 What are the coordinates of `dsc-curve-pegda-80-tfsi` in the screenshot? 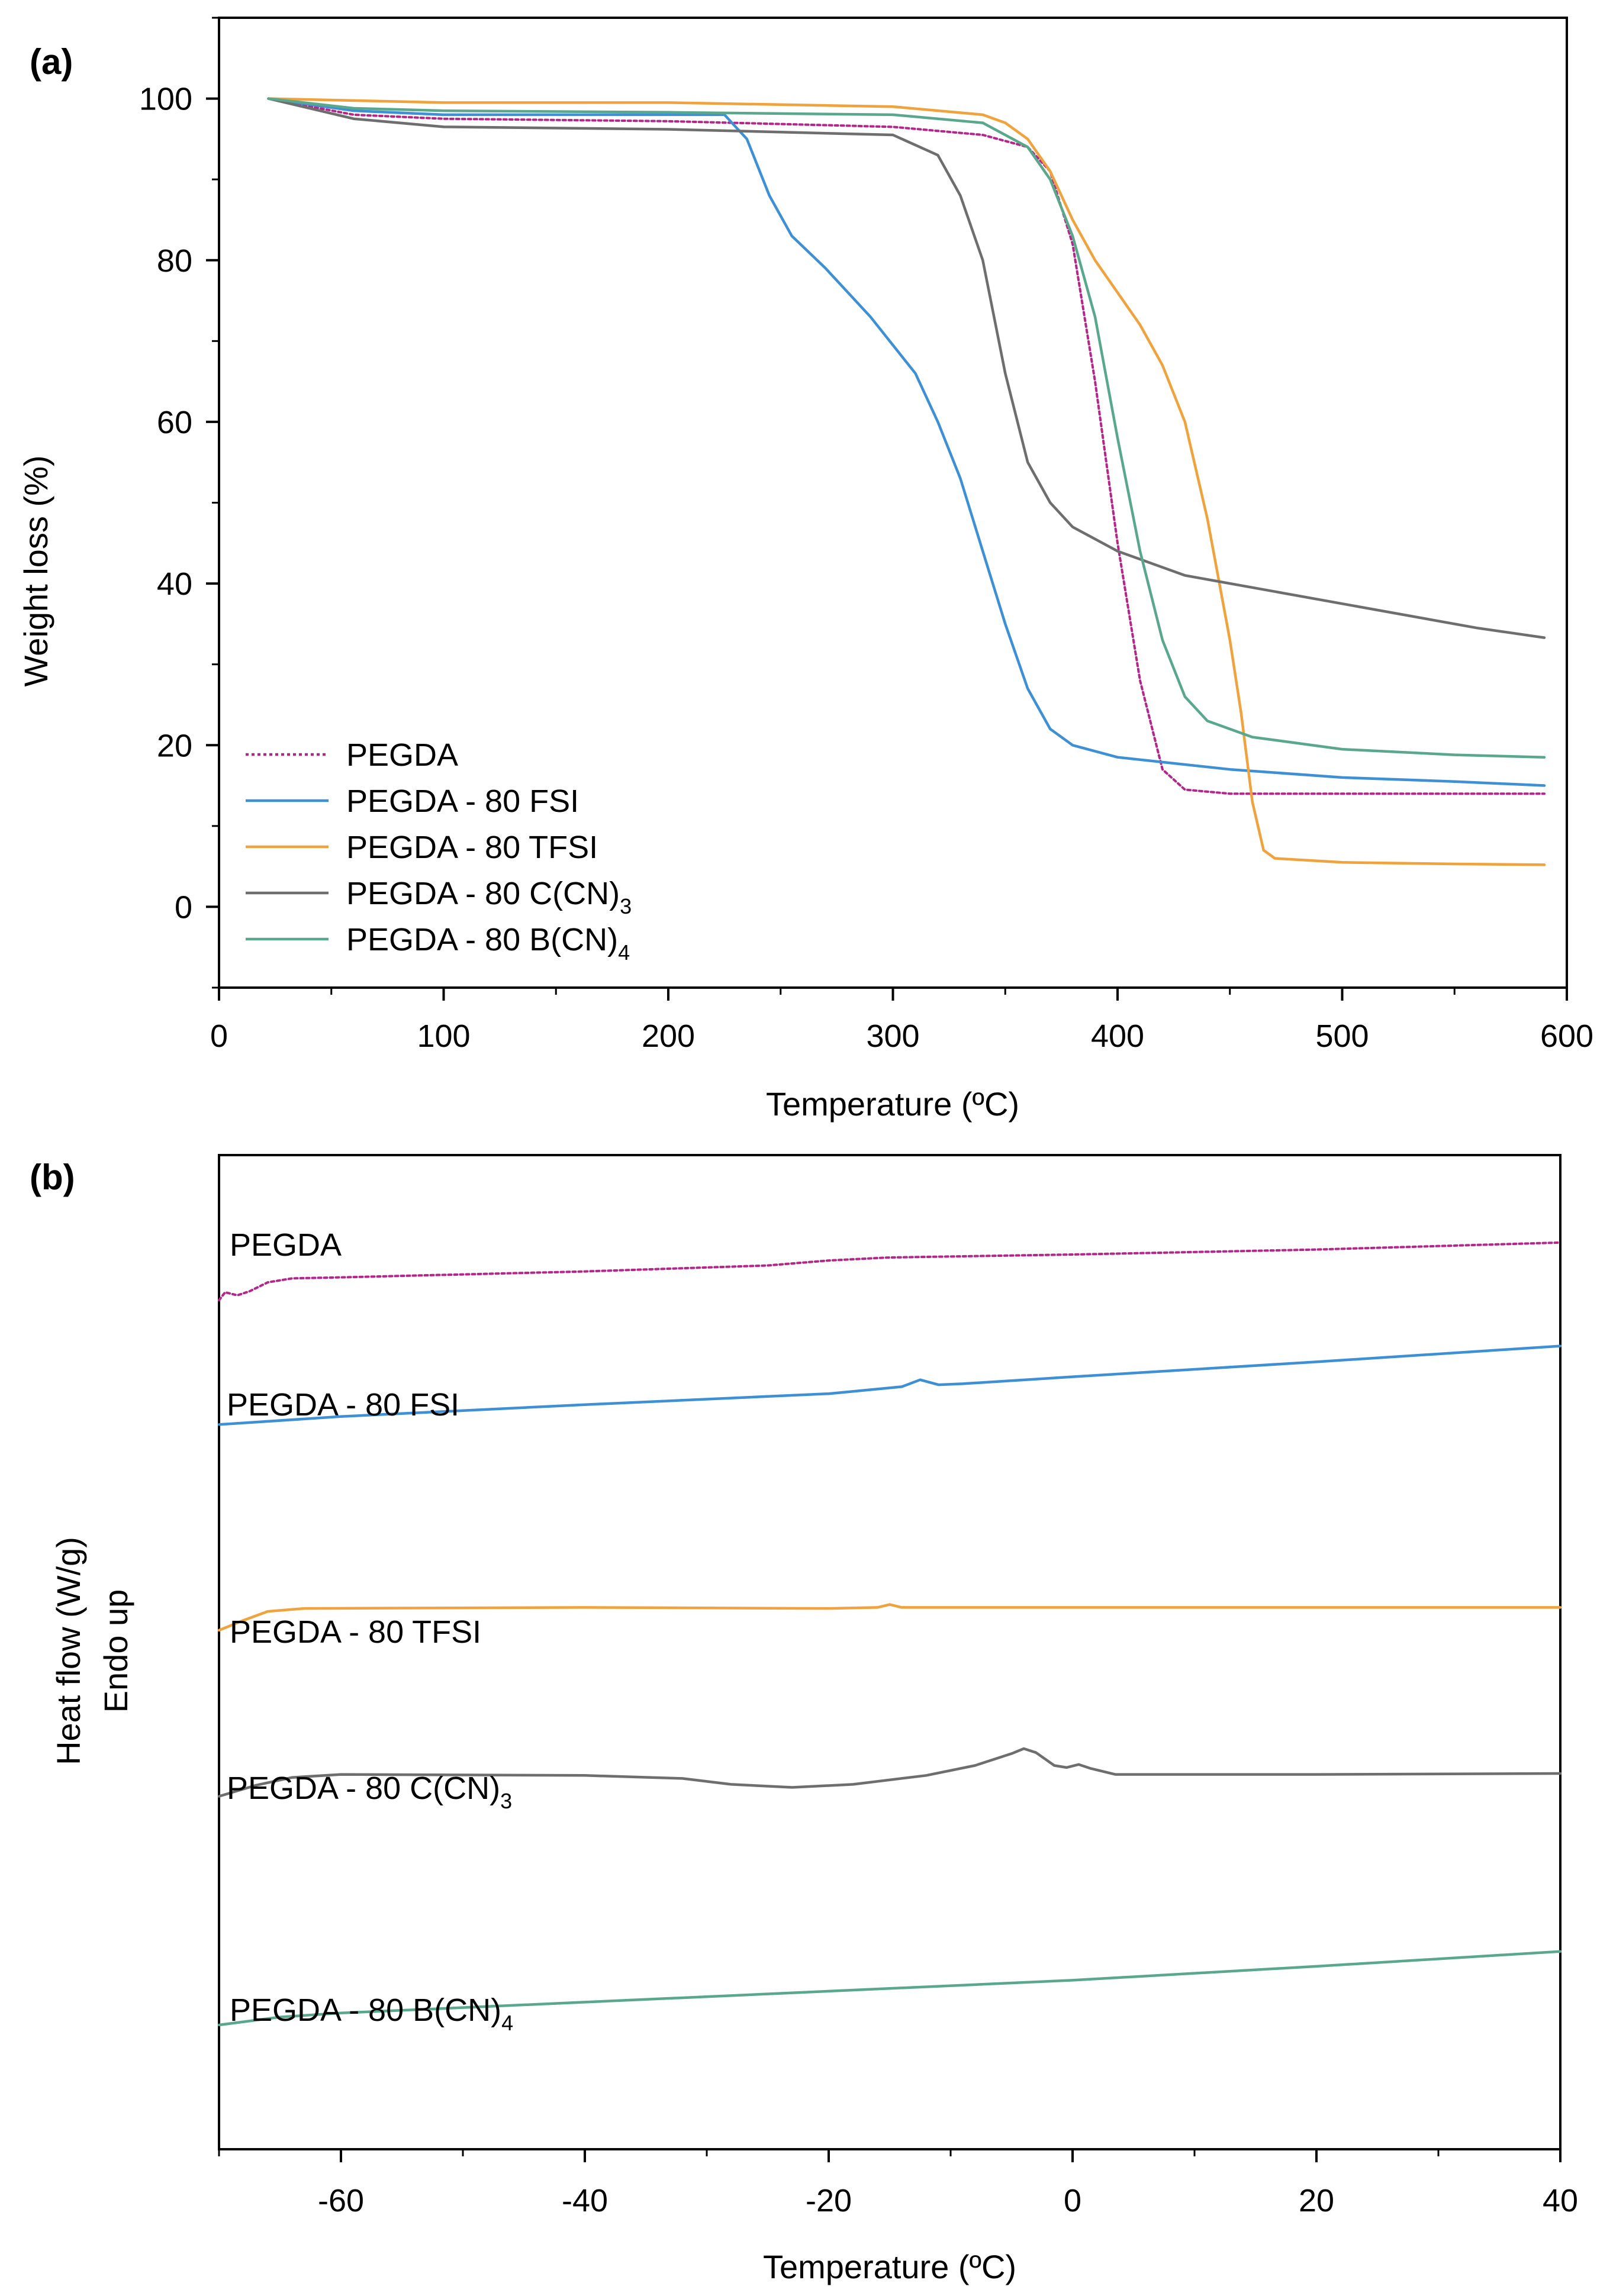 It's located at (890, 1618).